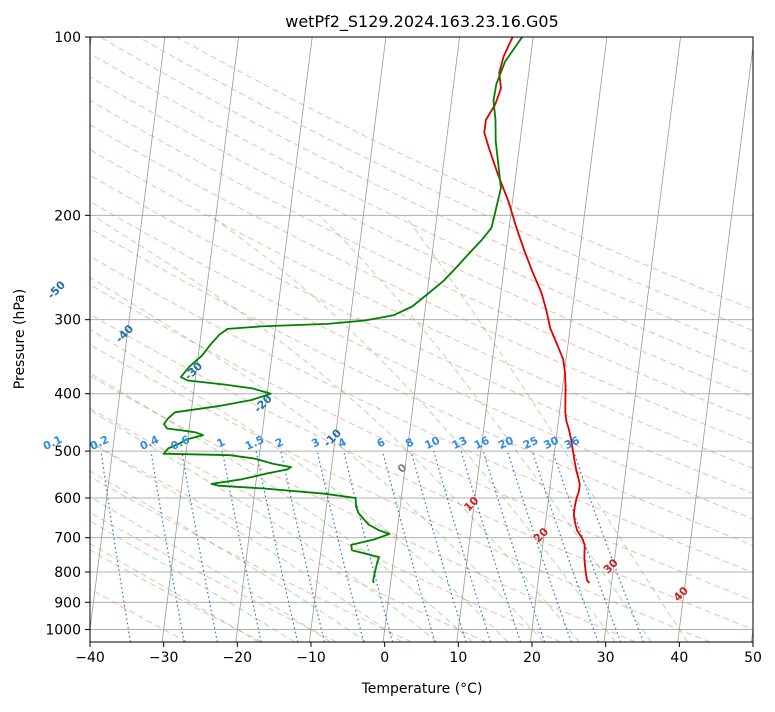 This screenshot has height=712, width=775. I want to click on mixing-ratio-label: 2, so click(279, 442).